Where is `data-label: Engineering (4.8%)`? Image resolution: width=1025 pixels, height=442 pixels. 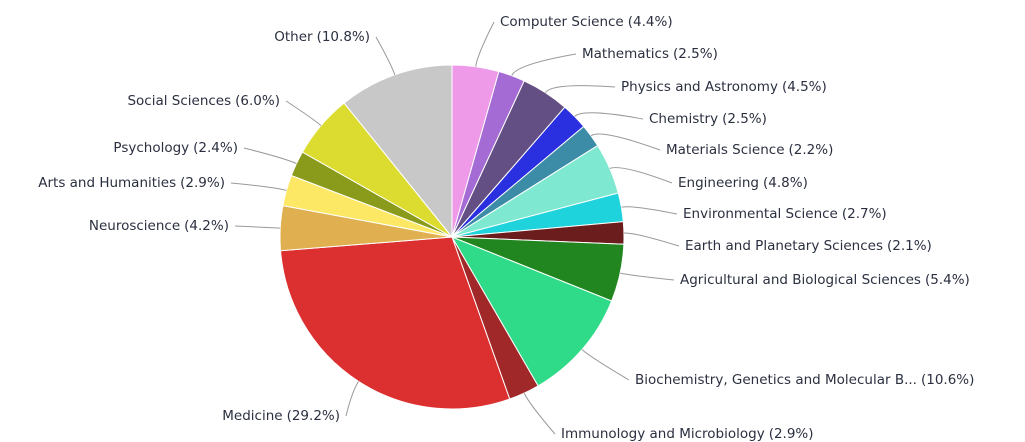
data-label: Engineering (4.8%) is located at coordinates (743, 183).